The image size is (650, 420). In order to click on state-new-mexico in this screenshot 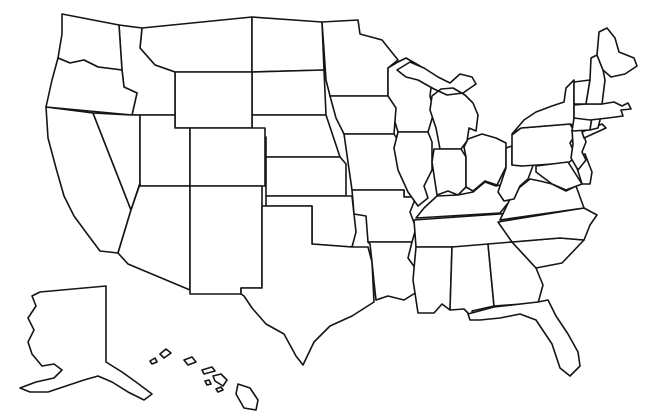, I will do `click(226, 240)`.